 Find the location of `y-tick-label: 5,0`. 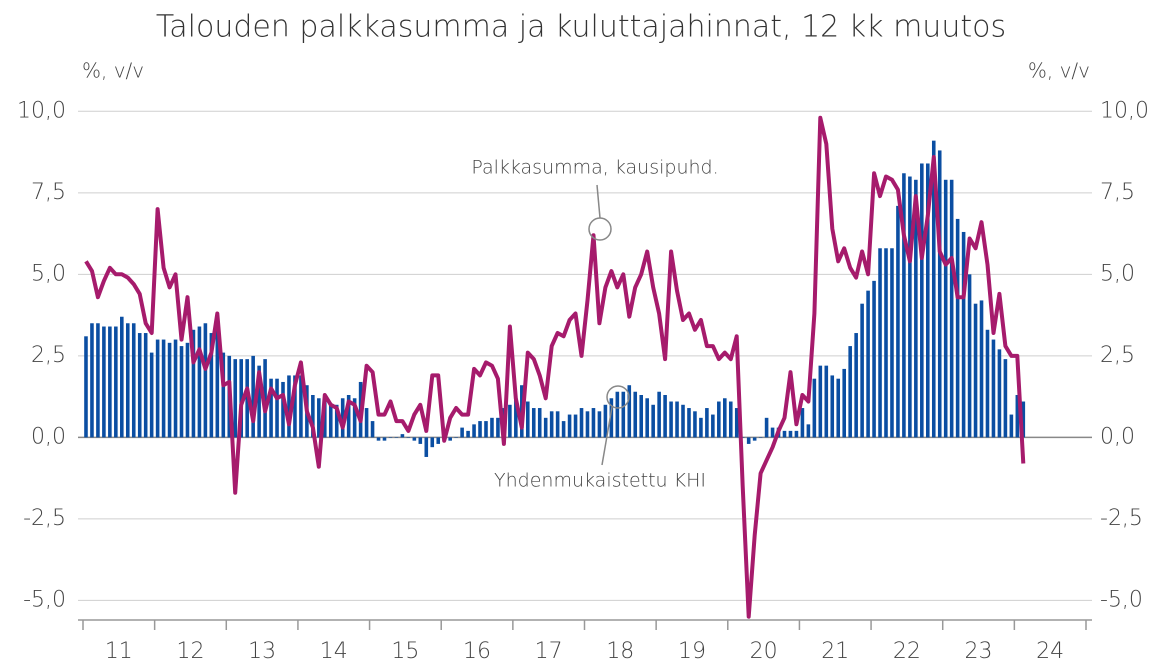

y-tick-label: 5,0 is located at coordinates (48, 273).